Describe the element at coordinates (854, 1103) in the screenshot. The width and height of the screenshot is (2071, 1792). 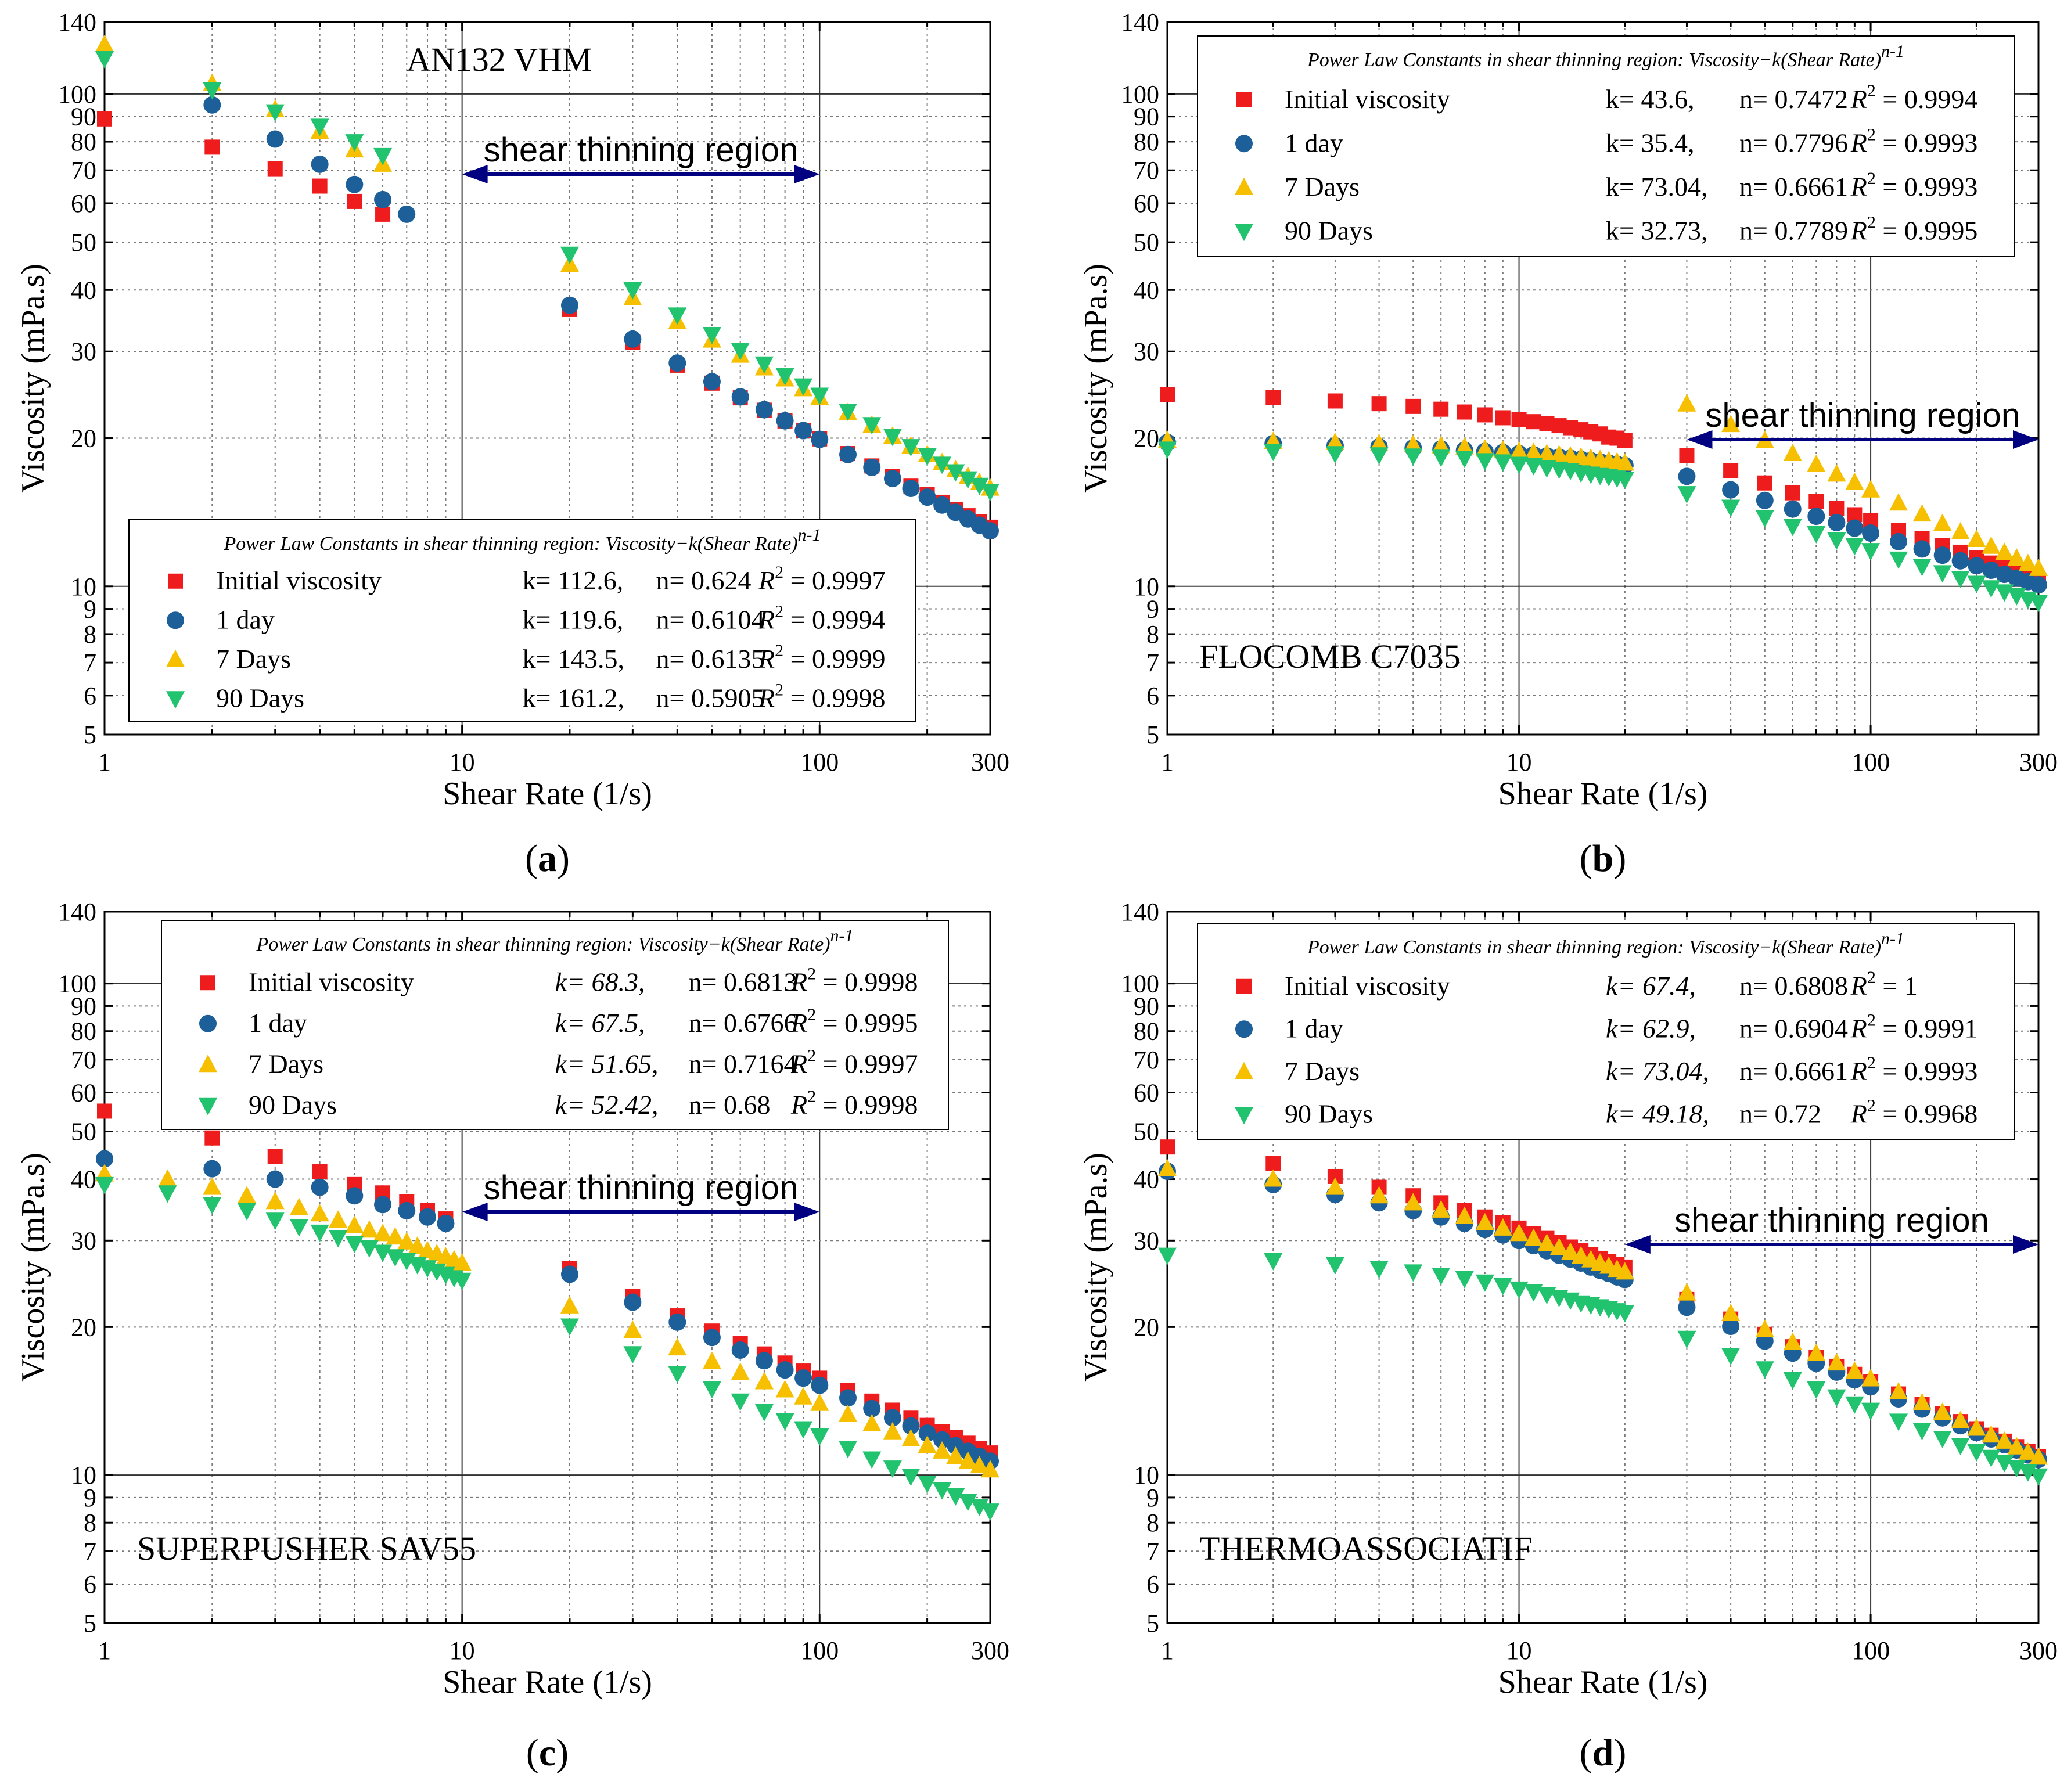
I see `legend-r2: R2 = 0.9998` at that location.